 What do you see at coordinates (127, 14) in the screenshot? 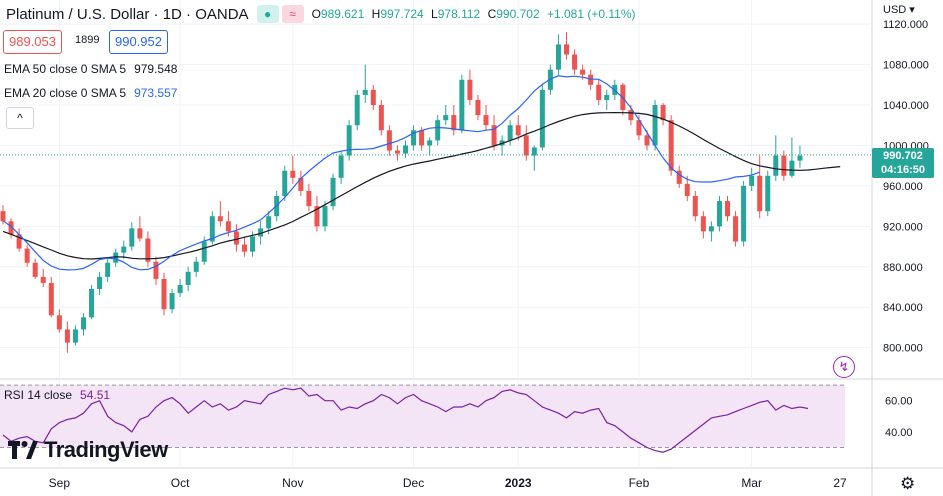
I see `symbol-title: Platinum / U.S. Dollar · 1D · OANDA` at bounding box center [127, 14].